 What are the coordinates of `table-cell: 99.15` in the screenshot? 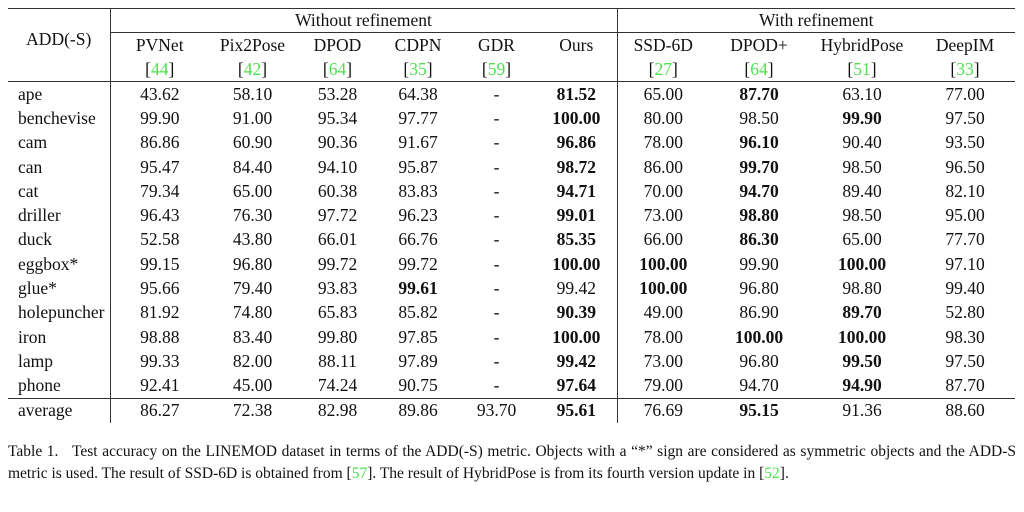 It's located at (159, 264).